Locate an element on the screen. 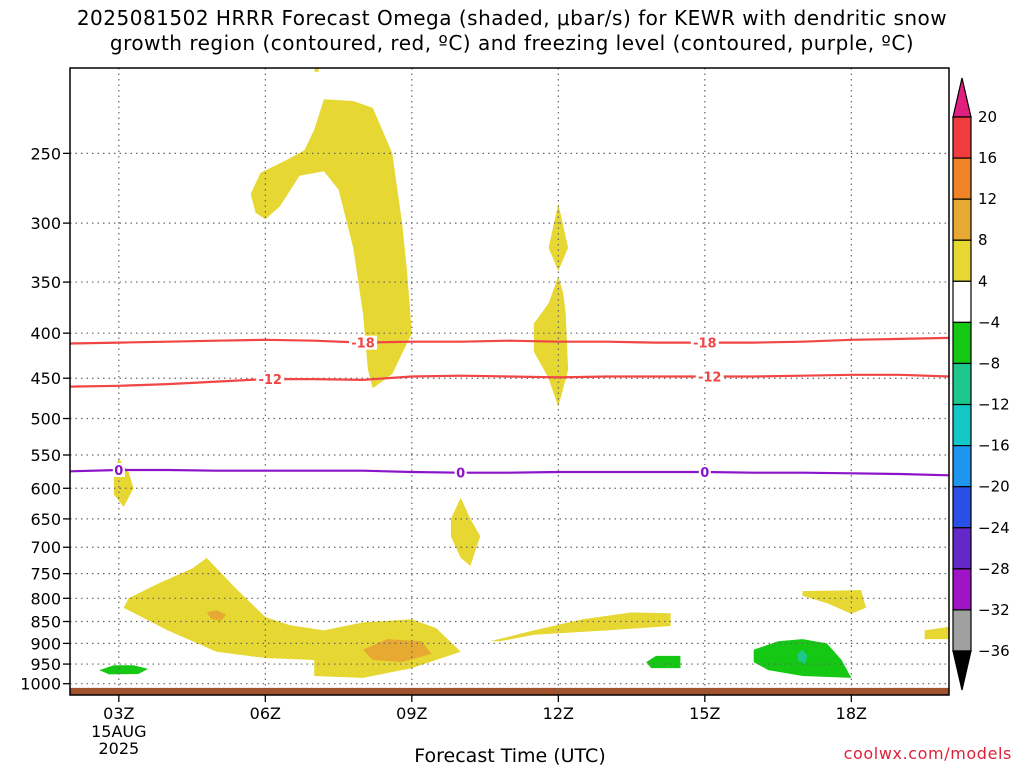 The image size is (1024, 768). x-tick-label-18Z: 18Z is located at coordinates (851, 713).